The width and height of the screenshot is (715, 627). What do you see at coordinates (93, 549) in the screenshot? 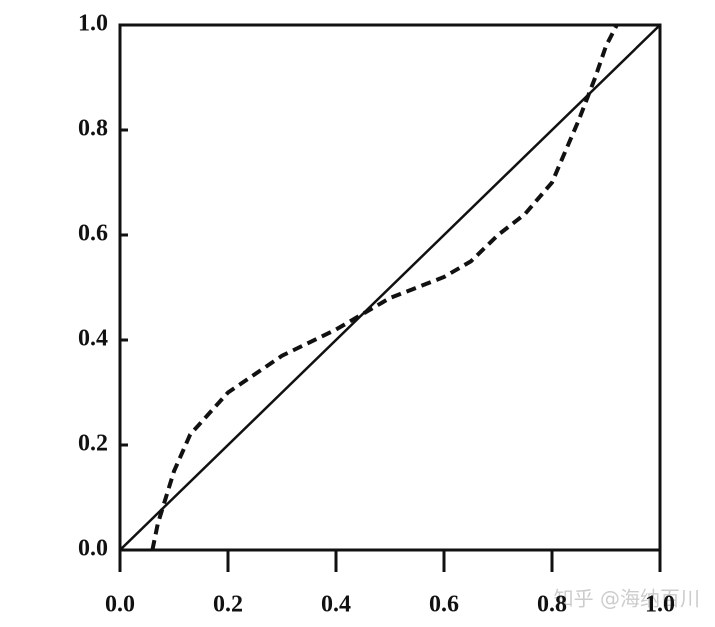
I see `y-tick-label: 0.0` at bounding box center [93, 549].